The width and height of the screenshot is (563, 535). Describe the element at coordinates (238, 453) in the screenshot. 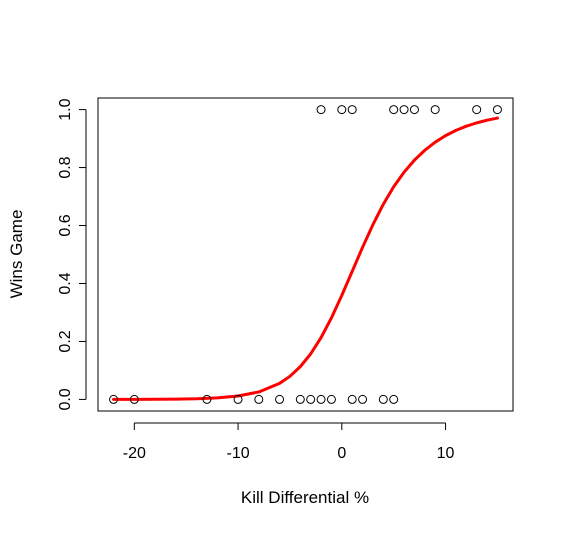

I see `x-tick-label: -10` at that location.